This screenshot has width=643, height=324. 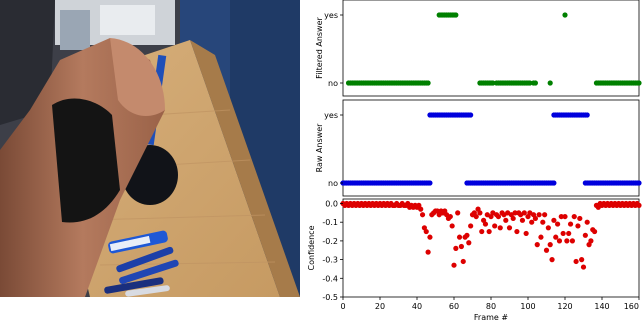 I want to click on y-tick-label: -0.5, so click(x=330, y=297).